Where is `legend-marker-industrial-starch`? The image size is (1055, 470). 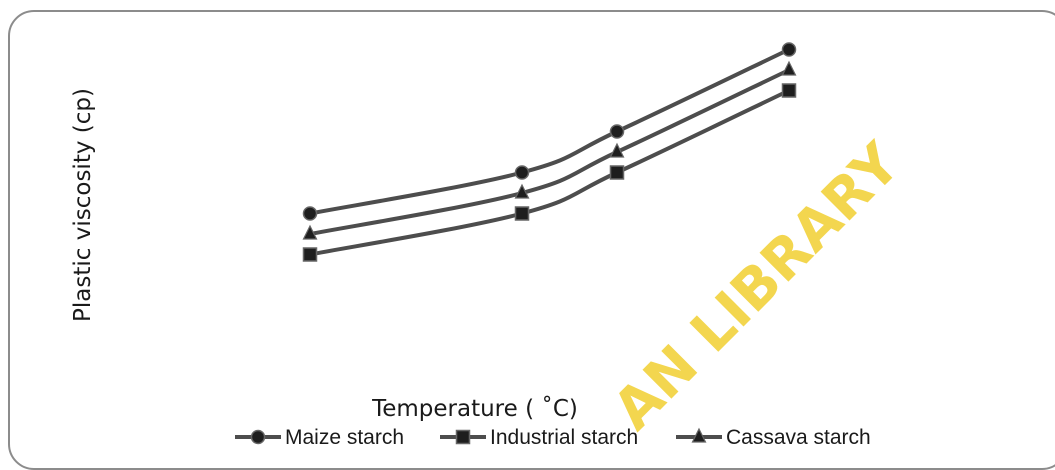 legend-marker-industrial-starch is located at coordinates (463, 437).